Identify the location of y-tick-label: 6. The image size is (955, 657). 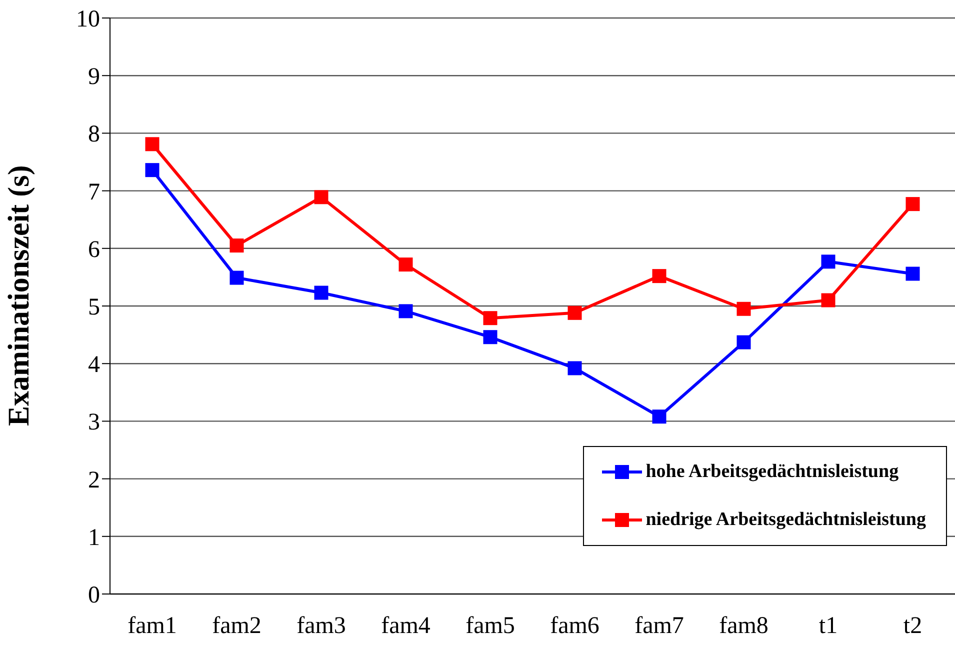
(94, 249).